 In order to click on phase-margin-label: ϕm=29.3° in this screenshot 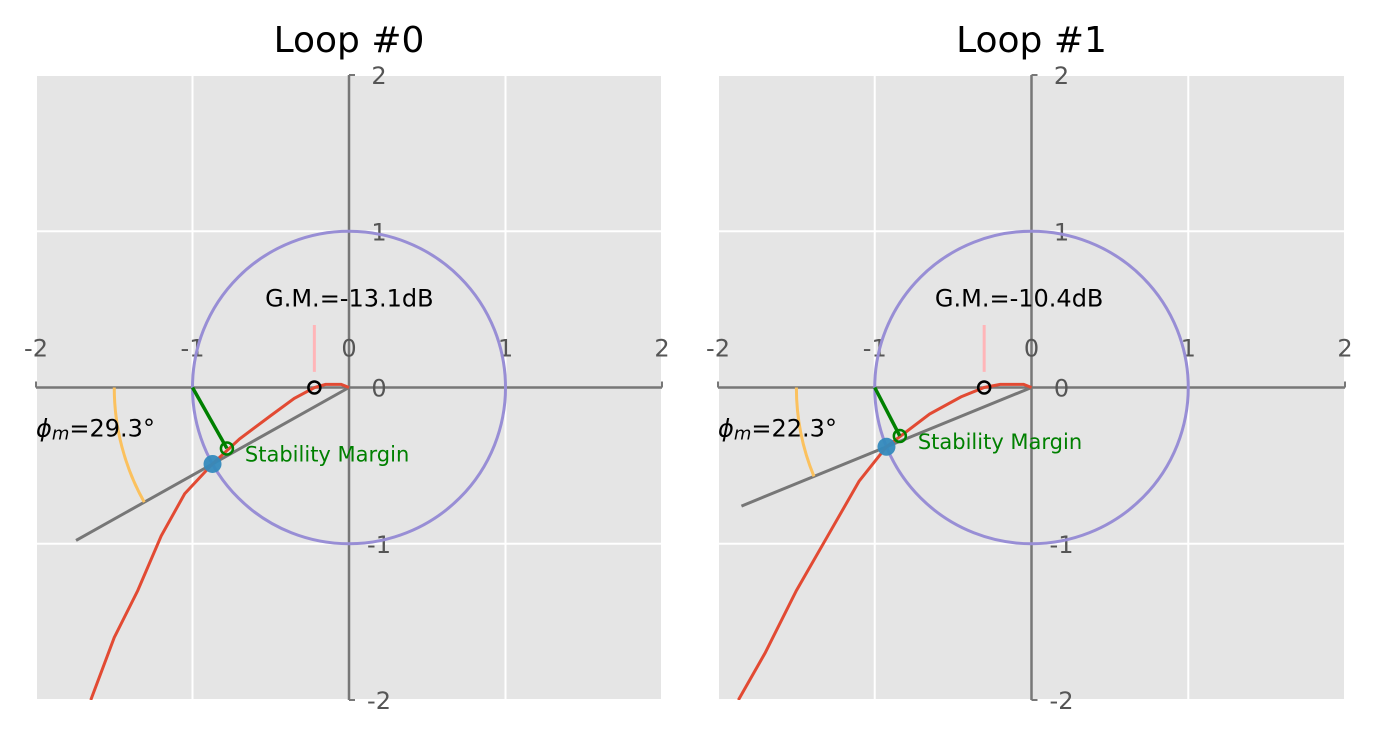, I will do `click(95, 430)`.